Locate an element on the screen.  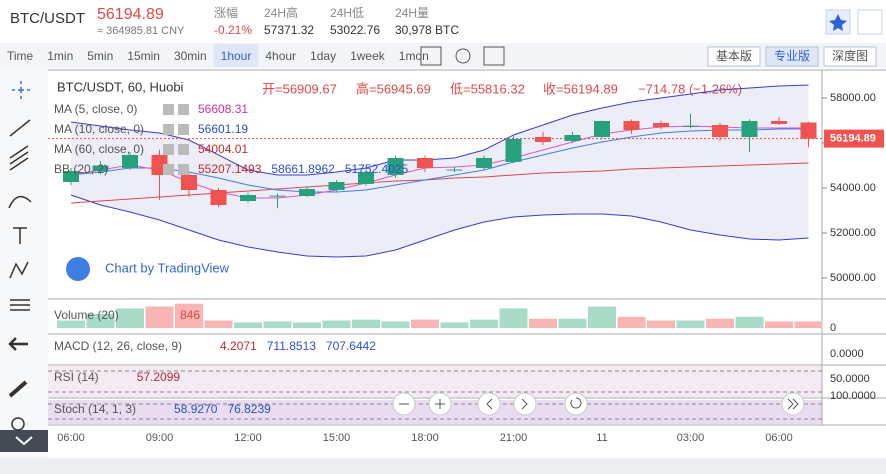
line-ma10 is located at coordinates (439, 160).